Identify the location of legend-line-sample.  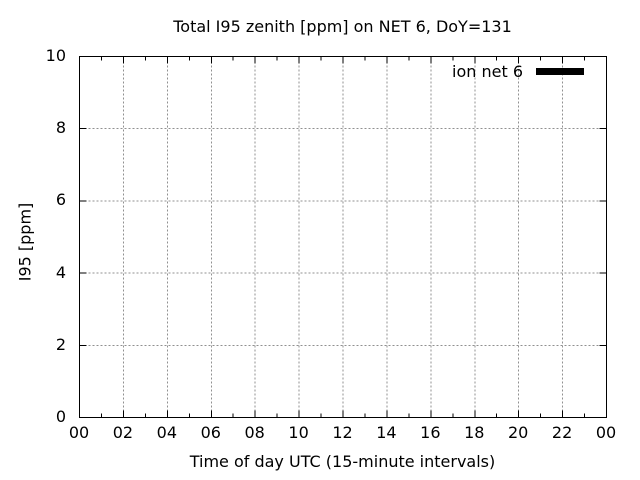
(560, 71).